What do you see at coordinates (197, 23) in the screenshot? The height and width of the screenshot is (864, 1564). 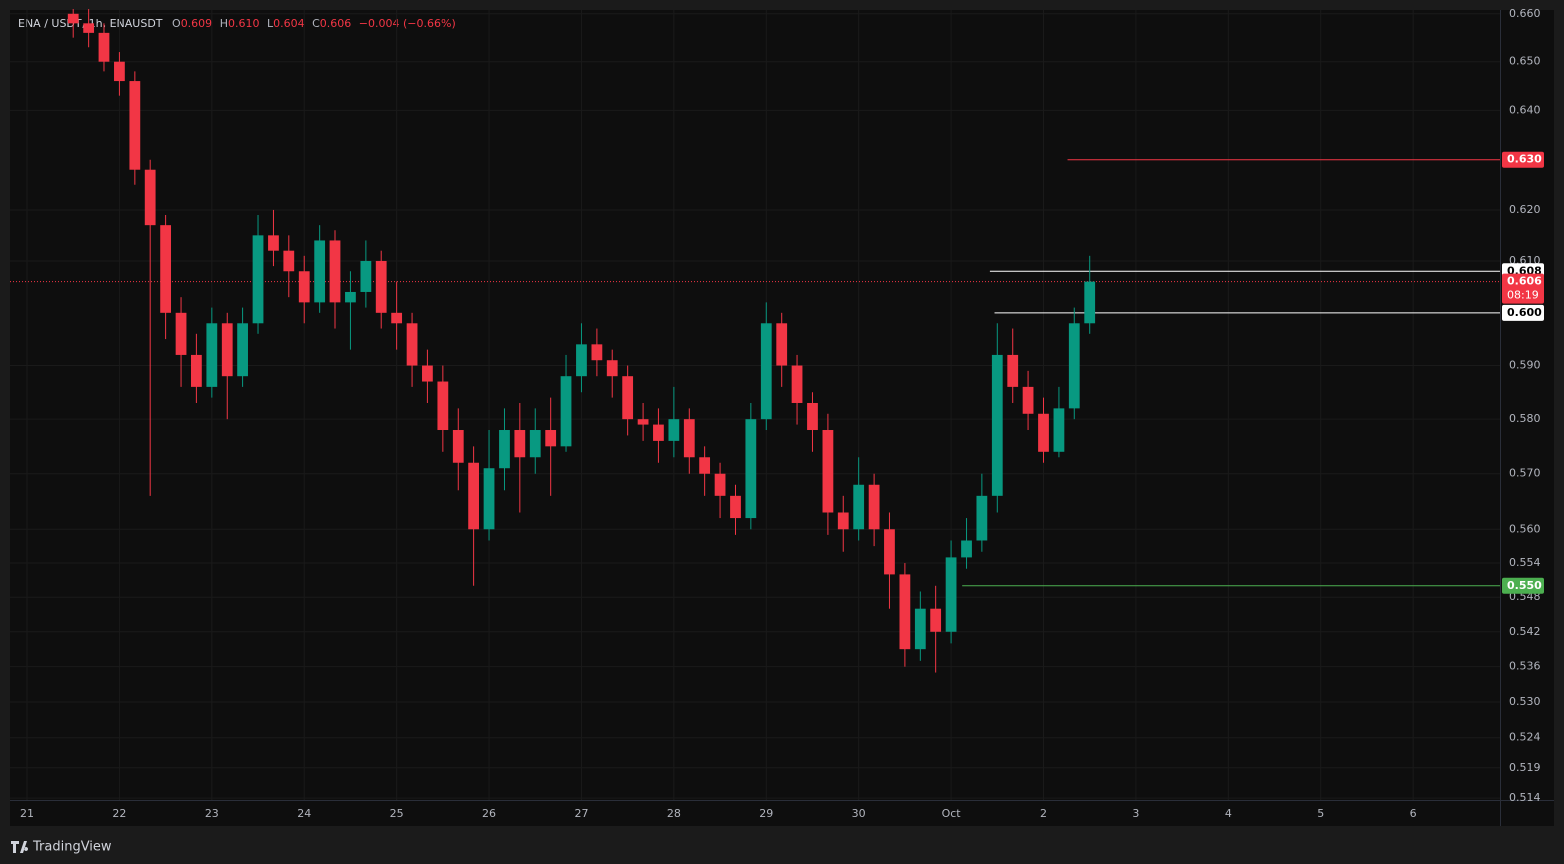 I see `ohlc-value: 0.609` at bounding box center [197, 23].